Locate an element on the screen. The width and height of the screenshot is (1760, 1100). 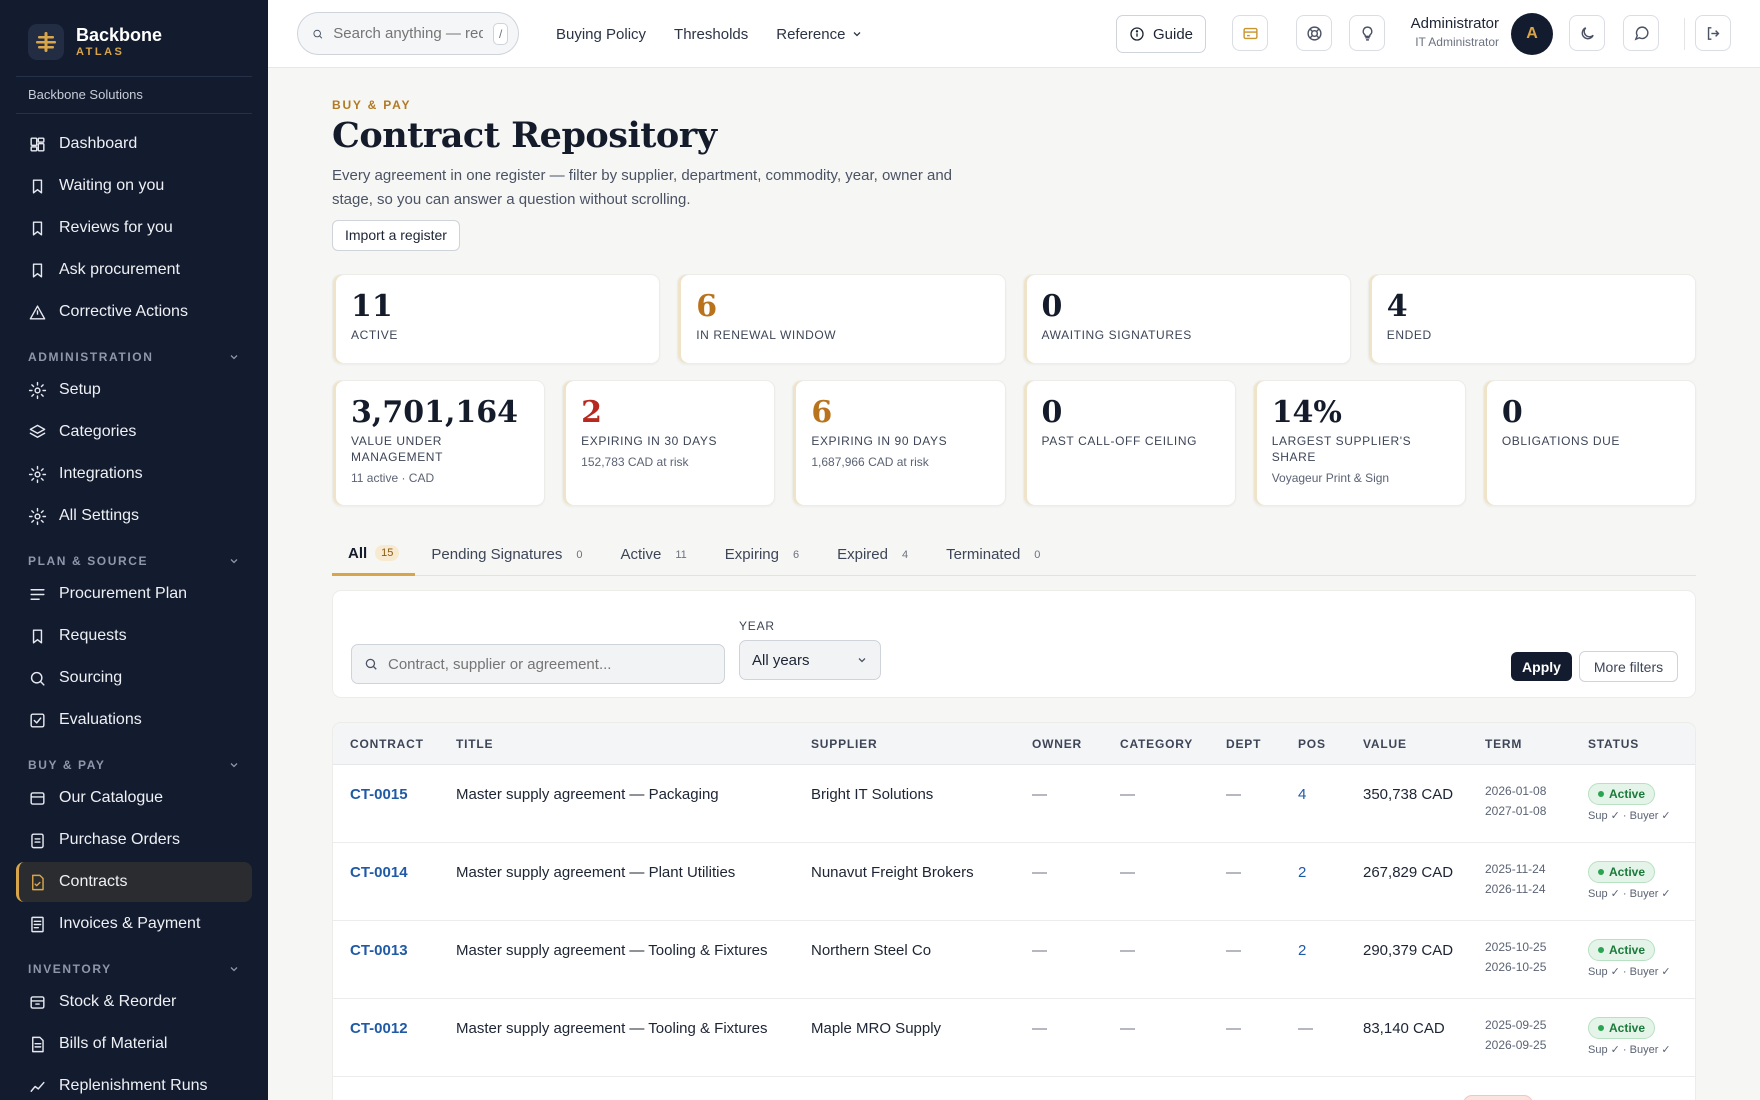
column-header-pos: POS is located at coordinates (1315, 744).